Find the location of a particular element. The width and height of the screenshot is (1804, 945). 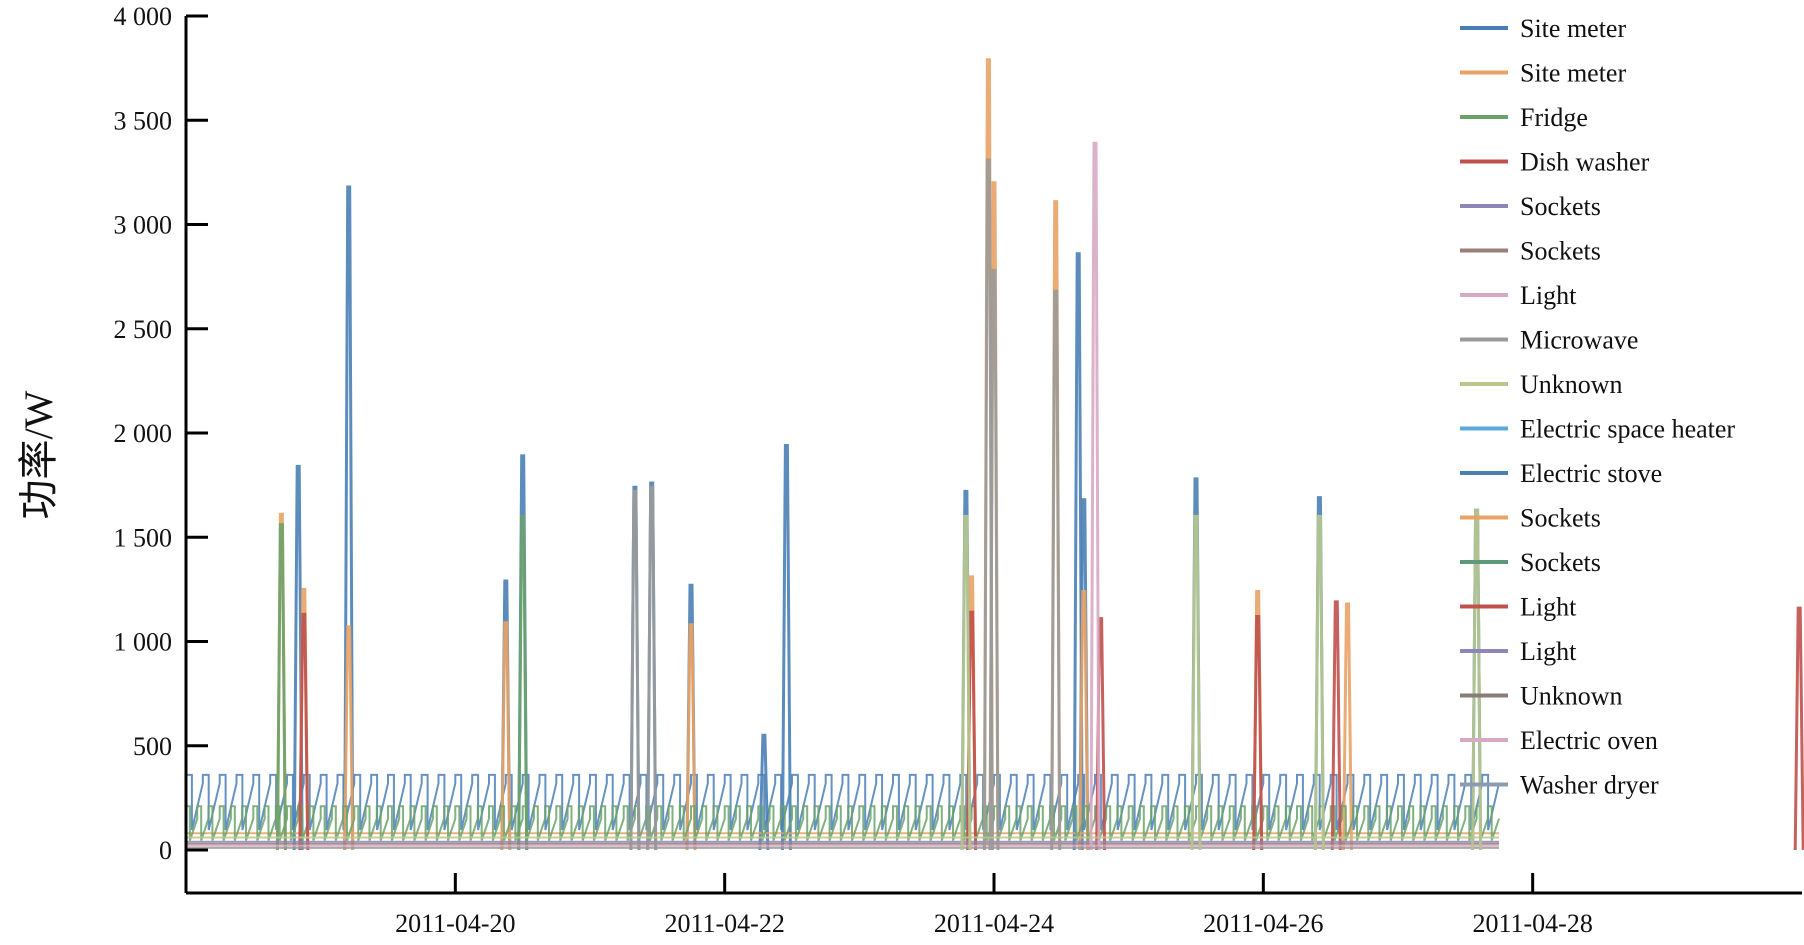

x-tick-label: 2011-04-26 is located at coordinates (1263, 923).